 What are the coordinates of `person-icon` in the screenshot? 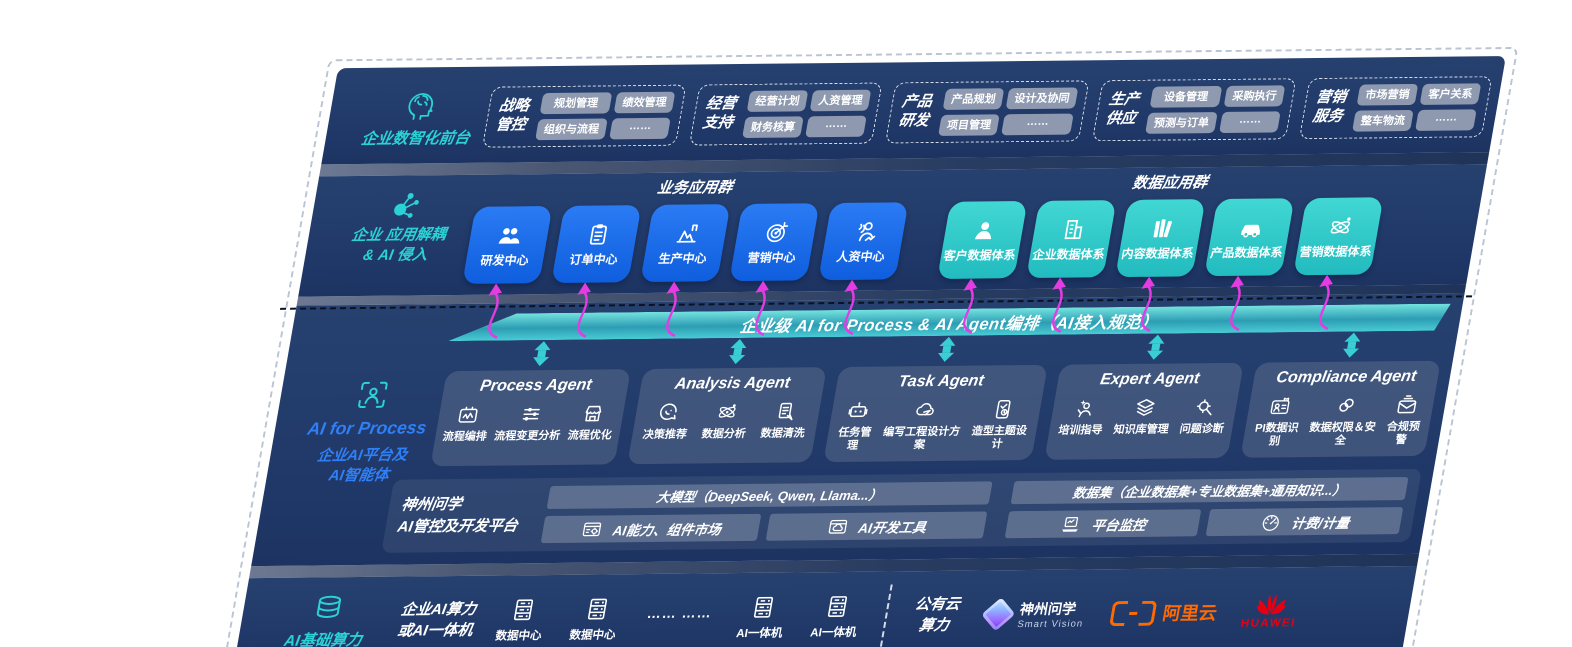 It's located at (982, 230).